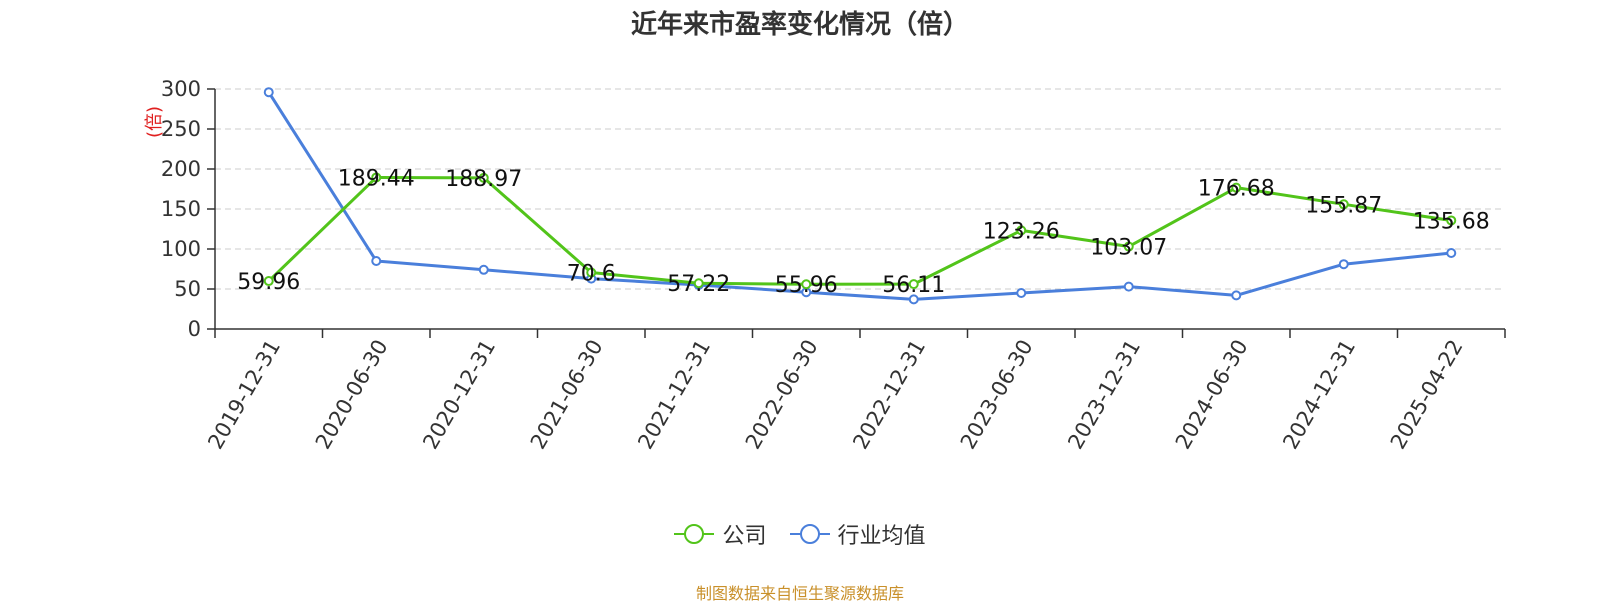  What do you see at coordinates (352, 395) in the screenshot?
I see `x-tick-label: 2020-06-30` at bounding box center [352, 395].